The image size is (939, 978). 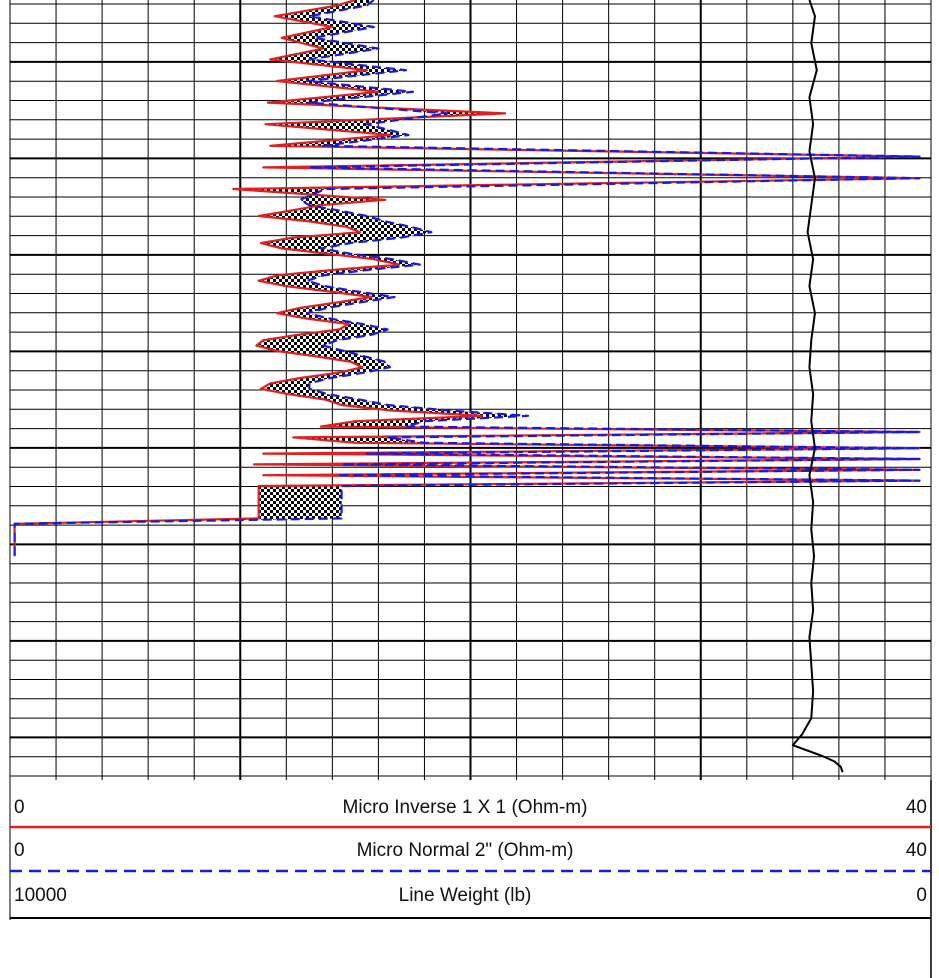 What do you see at coordinates (817, 386) in the screenshot?
I see `line-weight-curve` at bounding box center [817, 386].